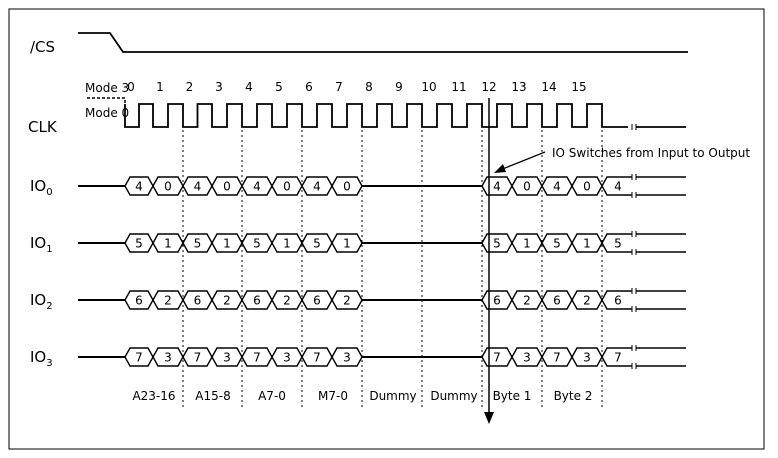 This screenshot has height=458, width=778. What do you see at coordinates (339, 87) in the screenshot?
I see `clock-cycle-number: 7` at bounding box center [339, 87].